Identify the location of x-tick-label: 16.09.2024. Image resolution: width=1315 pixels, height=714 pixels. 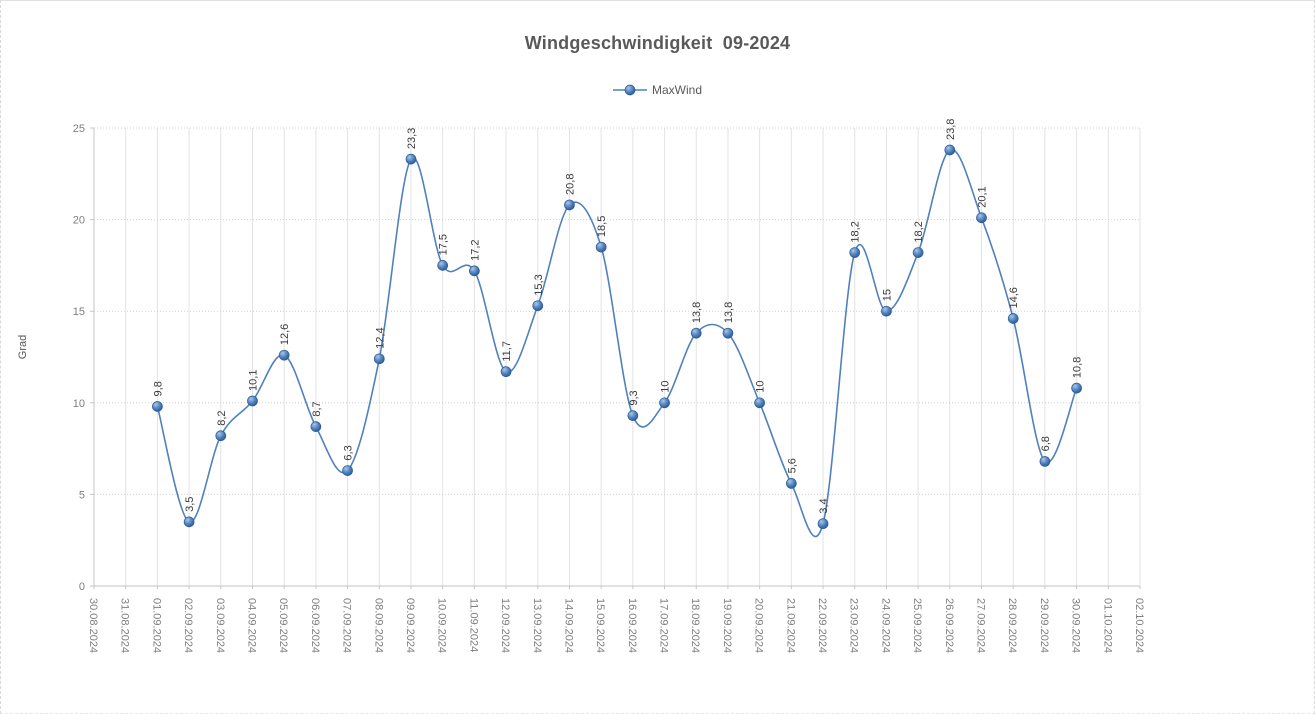
(632, 625).